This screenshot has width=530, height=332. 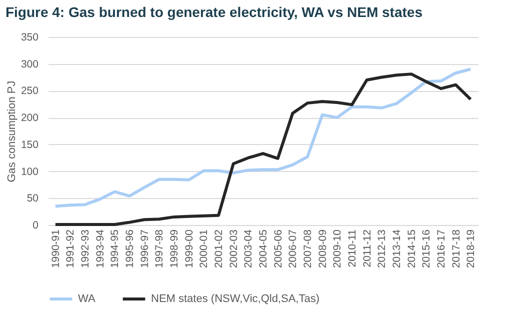 What do you see at coordinates (130, 248) in the screenshot?
I see `x-tick-label: 1995-96` at bounding box center [130, 248].